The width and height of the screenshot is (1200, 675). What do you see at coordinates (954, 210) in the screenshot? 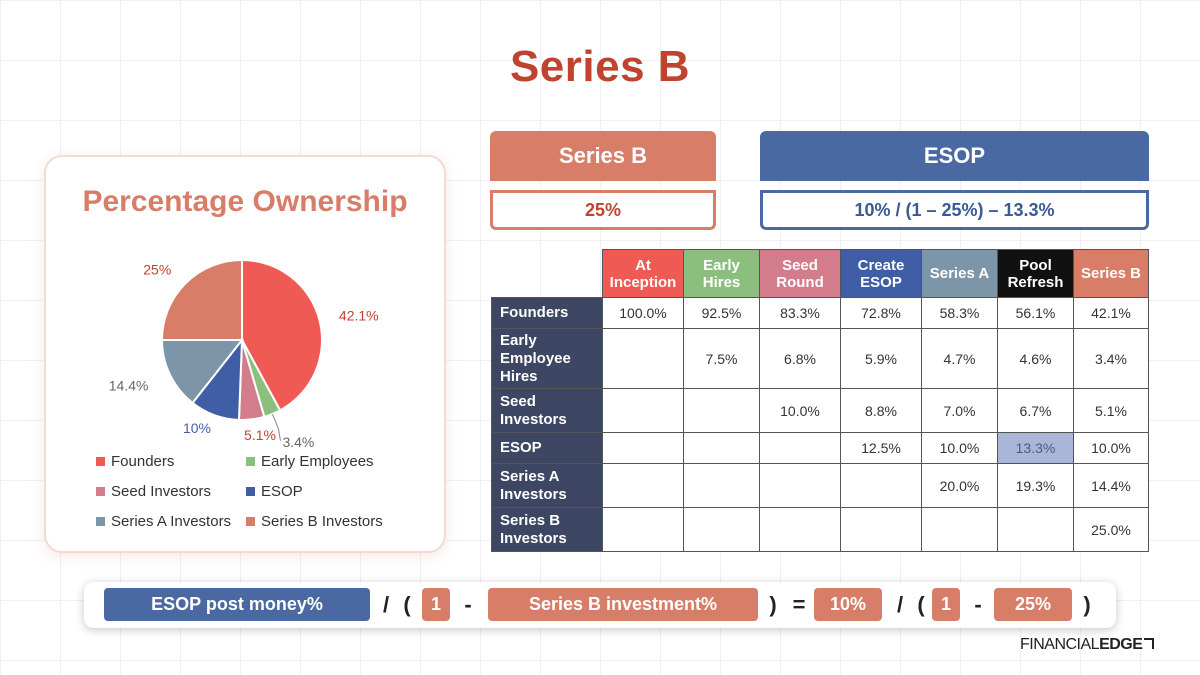
I see `esop-value: 10% / (1 – 25%) – 13.3%` at bounding box center [954, 210].